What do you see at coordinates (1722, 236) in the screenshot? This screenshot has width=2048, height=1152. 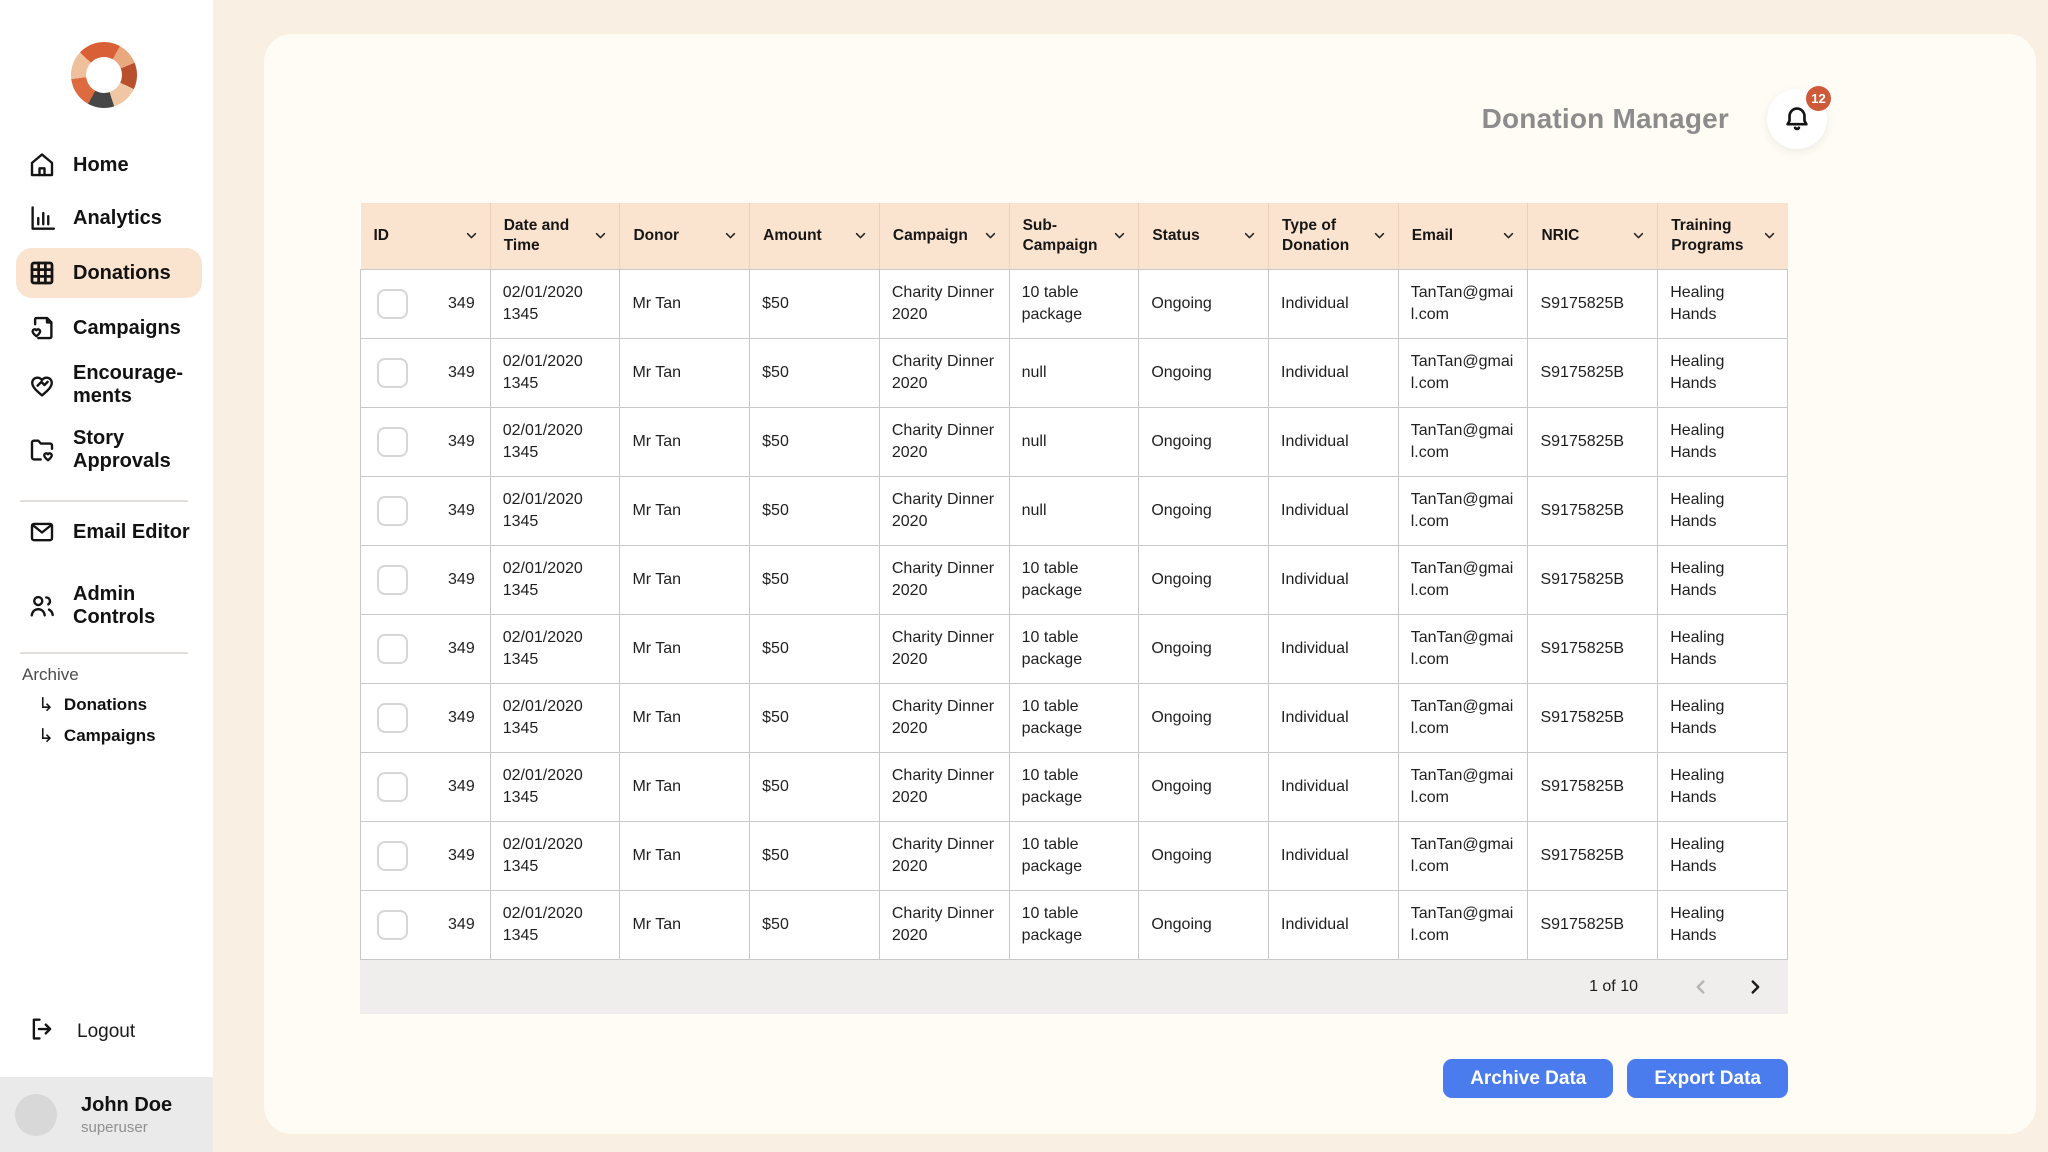 I see `column-header: Training Programs` at bounding box center [1722, 236].